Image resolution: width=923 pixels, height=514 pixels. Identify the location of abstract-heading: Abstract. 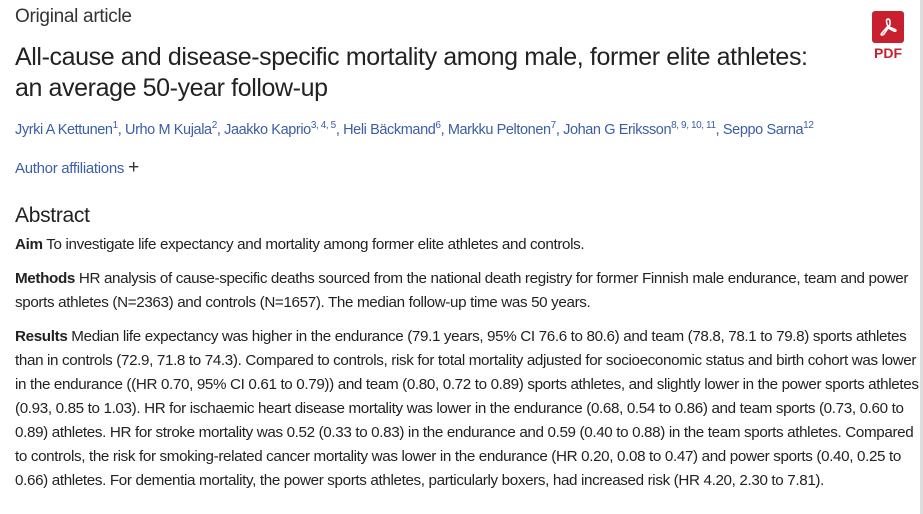
(52, 215).